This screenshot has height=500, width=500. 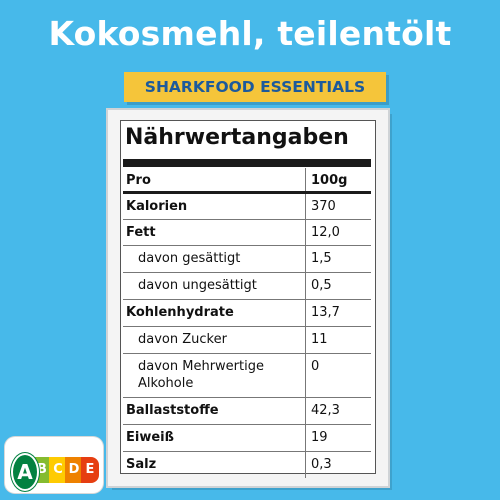 What do you see at coordinates (247, 181) in the screenshot?
I see `table-header-row: Pro 100g` at bounding box center [247, 181].